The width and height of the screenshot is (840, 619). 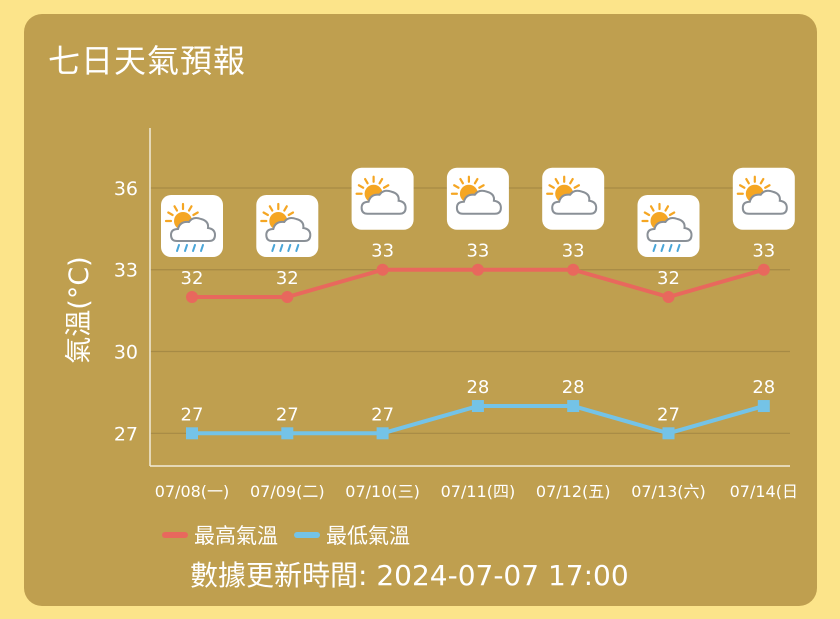 I want to click on legend: 最高氣溫 最低氣溫, so click(x=294, y=535).